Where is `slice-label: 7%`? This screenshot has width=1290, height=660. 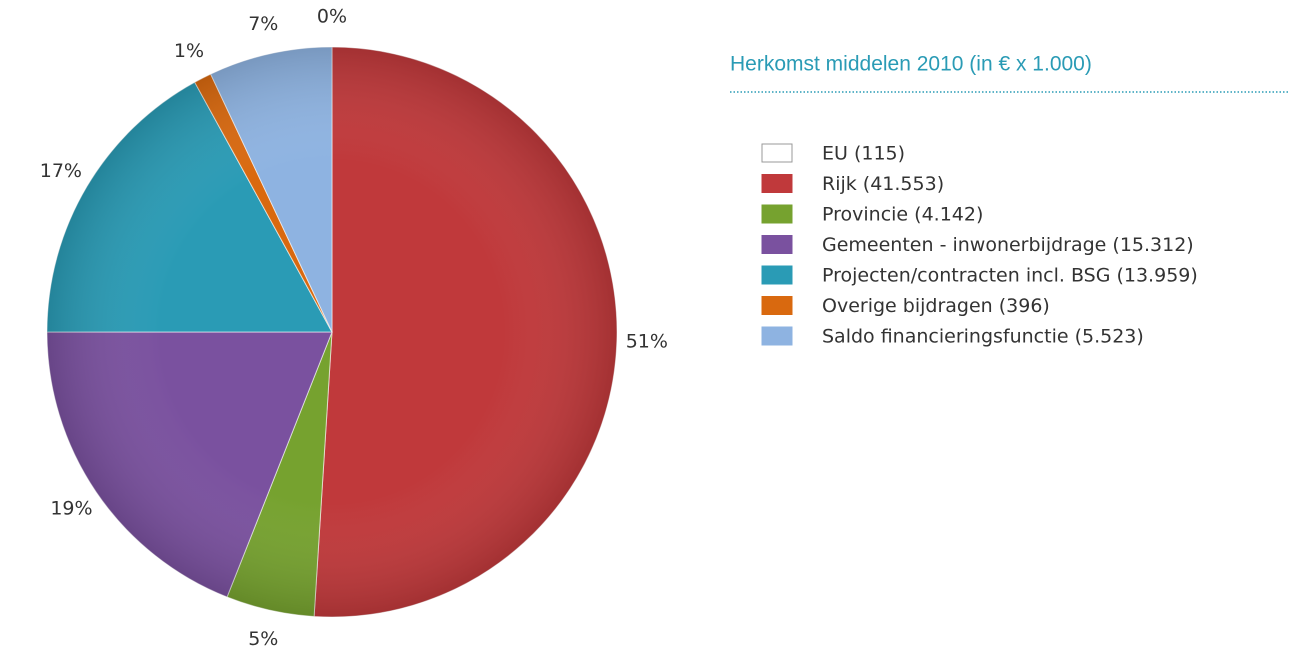 slice-label: 7% is located at coordinates (263, 24).